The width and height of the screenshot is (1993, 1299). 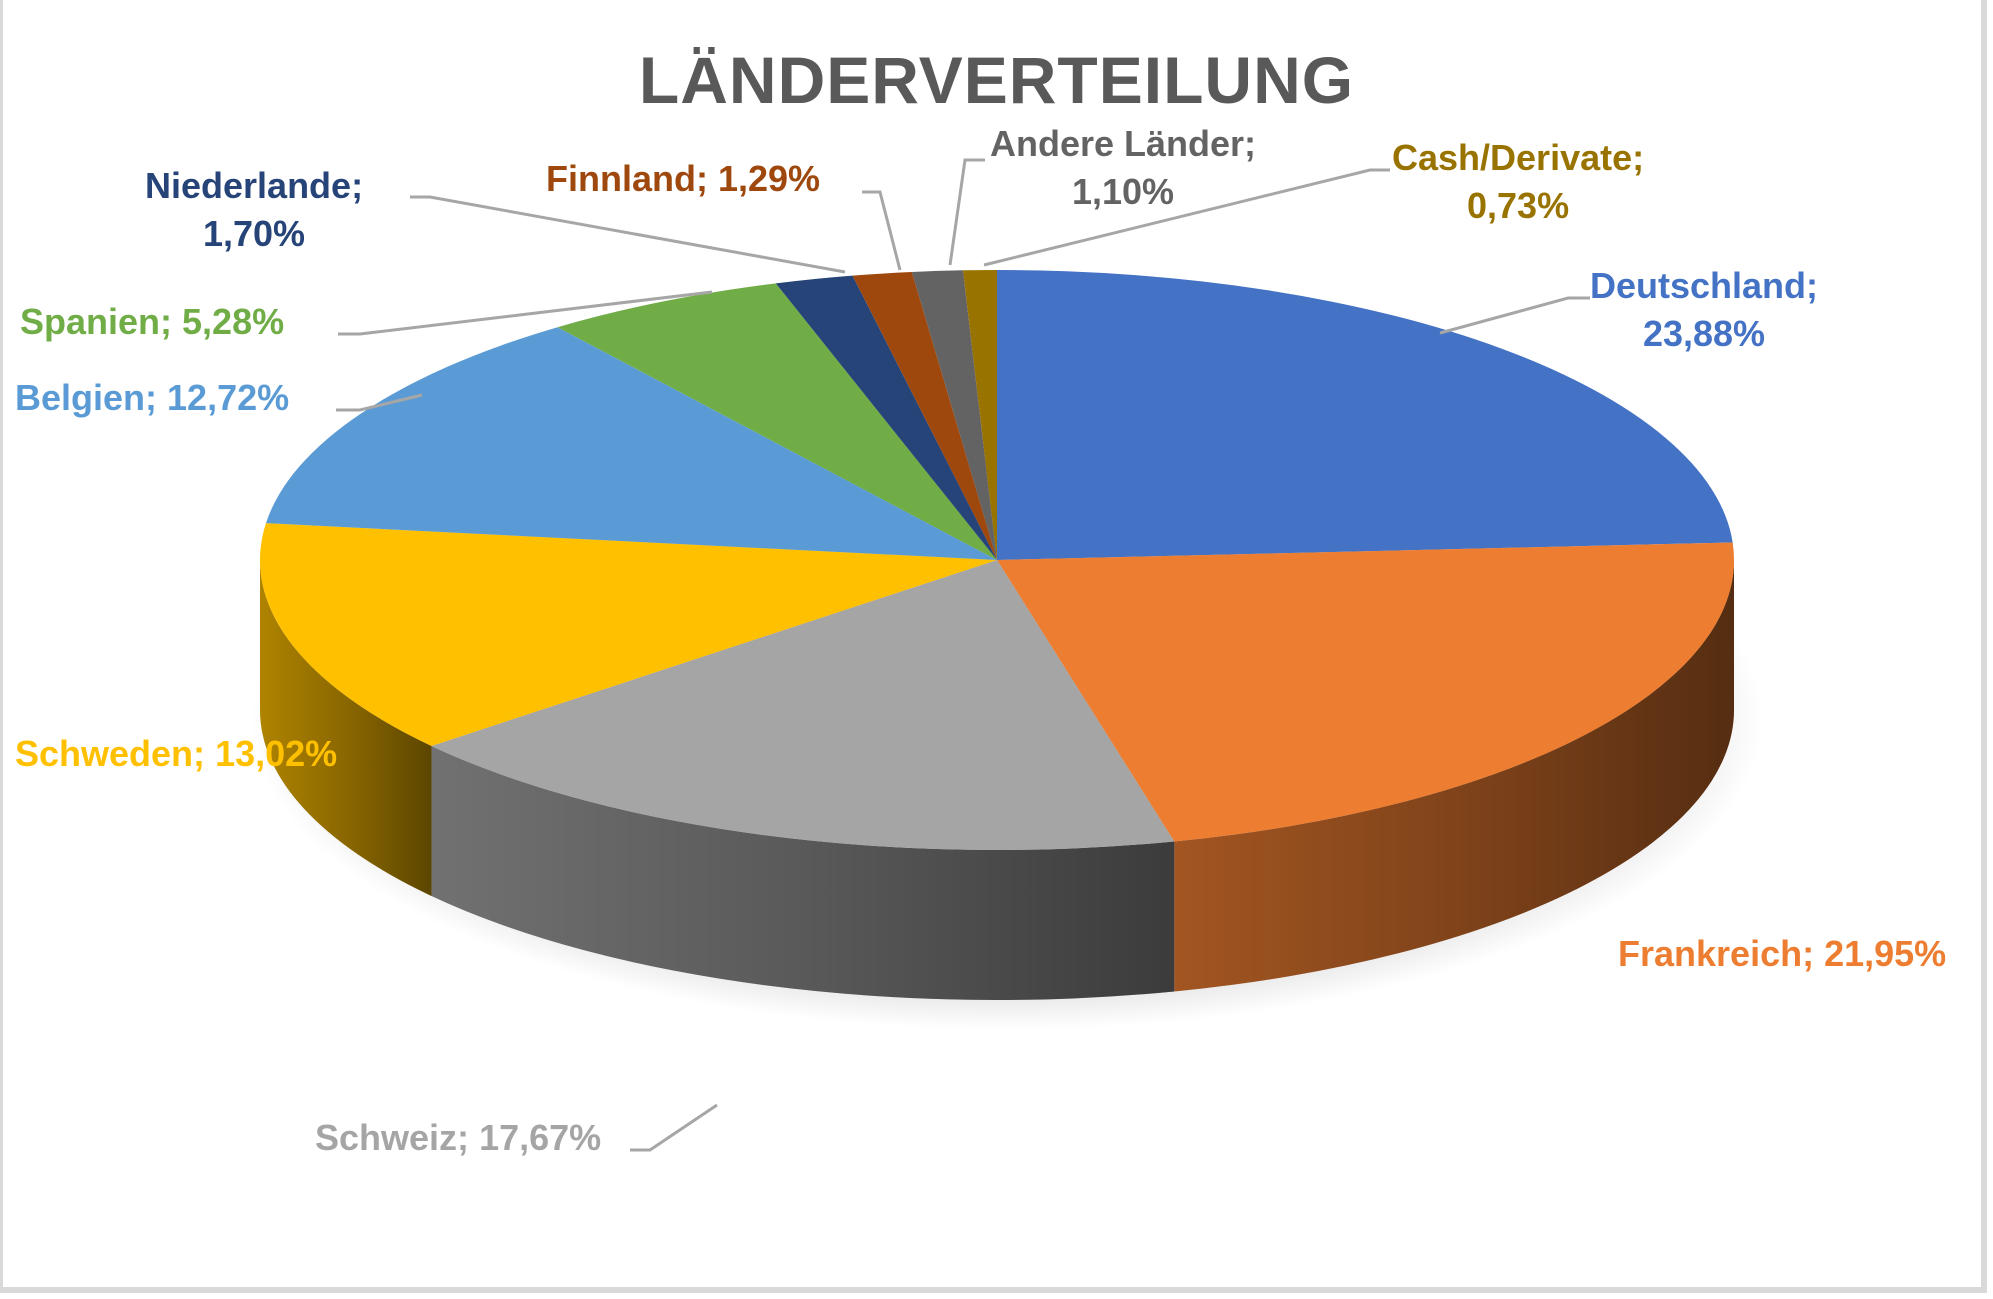 What do you see at coordinates (683, 178) in the screenshot?
I see `label-finnland: Finnland; 1,29%` at bounding box center [683, 178].